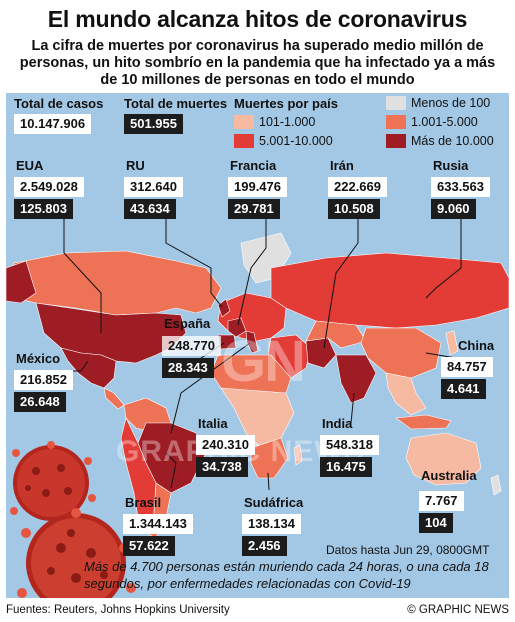  I want to click on iran-cases: 222.669, so click(357, 187).